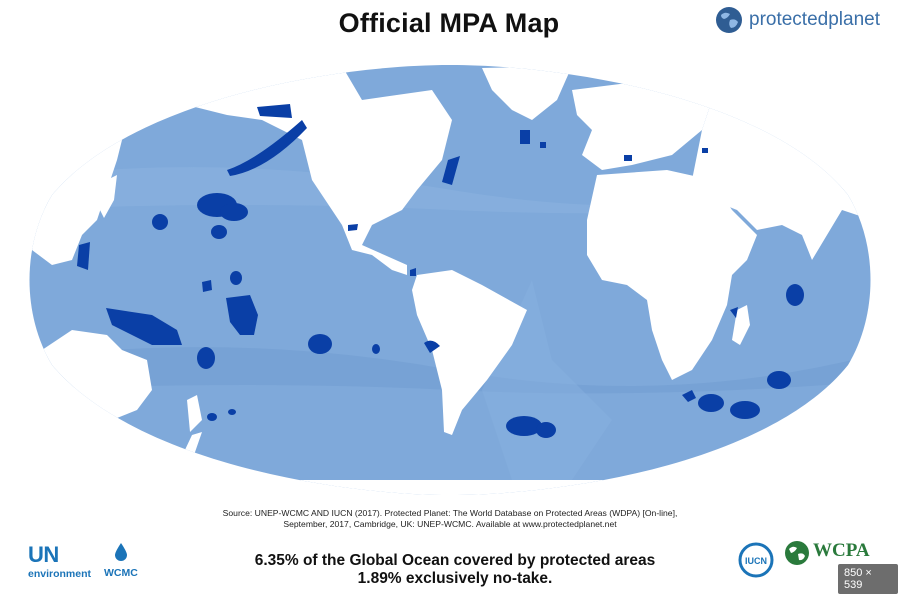  Describe the element at coordinates (449, 23) in the screenshot. I see `map-title: Official MPA Map` at that location.